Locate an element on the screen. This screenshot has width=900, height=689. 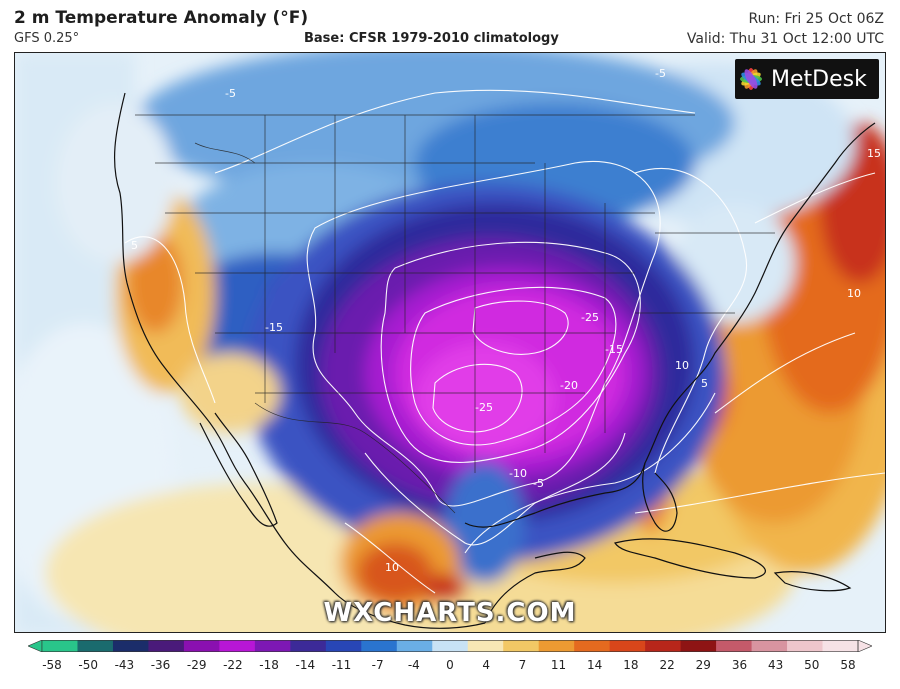
colorbar-tick-label: 0 is located at coordinates (450, 665).